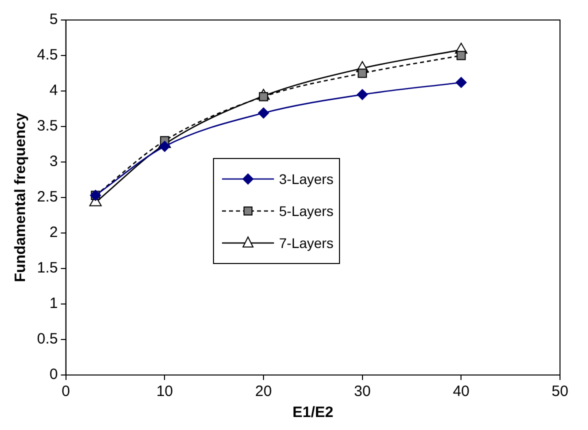  What do you see at coordinates (47, 55) in the screenshot?
I see `y-tick-label: 4.5` at bounding box center [47, 55].